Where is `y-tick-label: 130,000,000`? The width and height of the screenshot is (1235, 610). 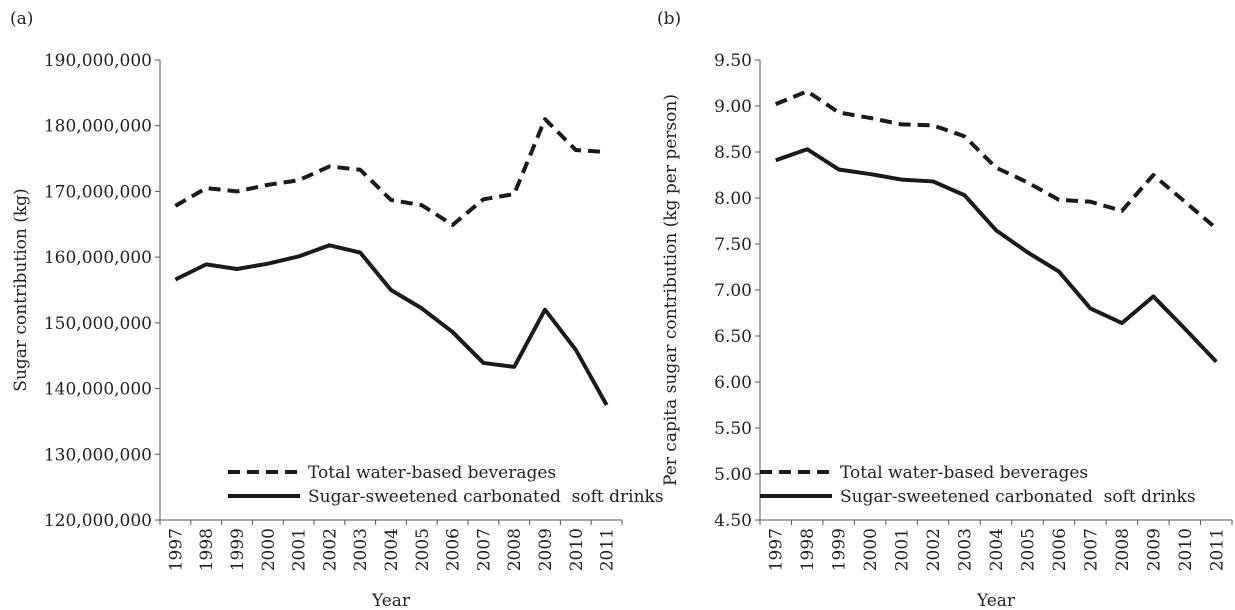 y-tick-label: 130,000,000 is located at coordinates (98, 455).